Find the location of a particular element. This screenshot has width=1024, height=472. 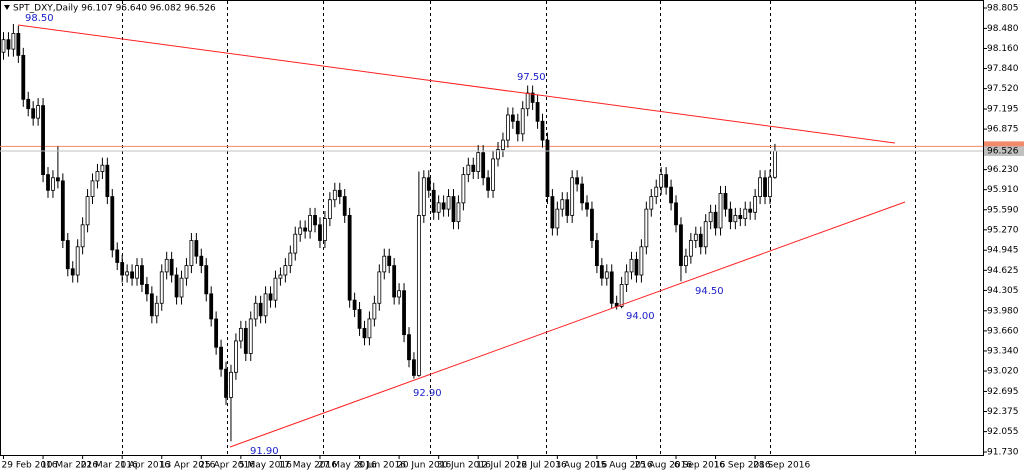

price-label-box is located at coordinates (1004, 151).